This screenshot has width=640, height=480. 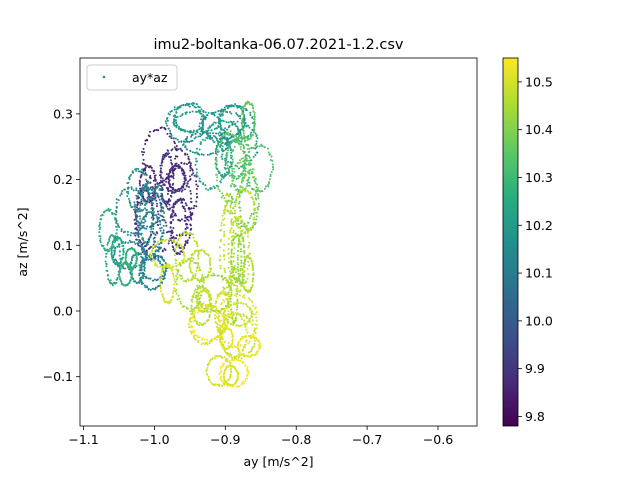 I want to click on colorbar-tick-label: 9.8, so click(x=535, y=416).